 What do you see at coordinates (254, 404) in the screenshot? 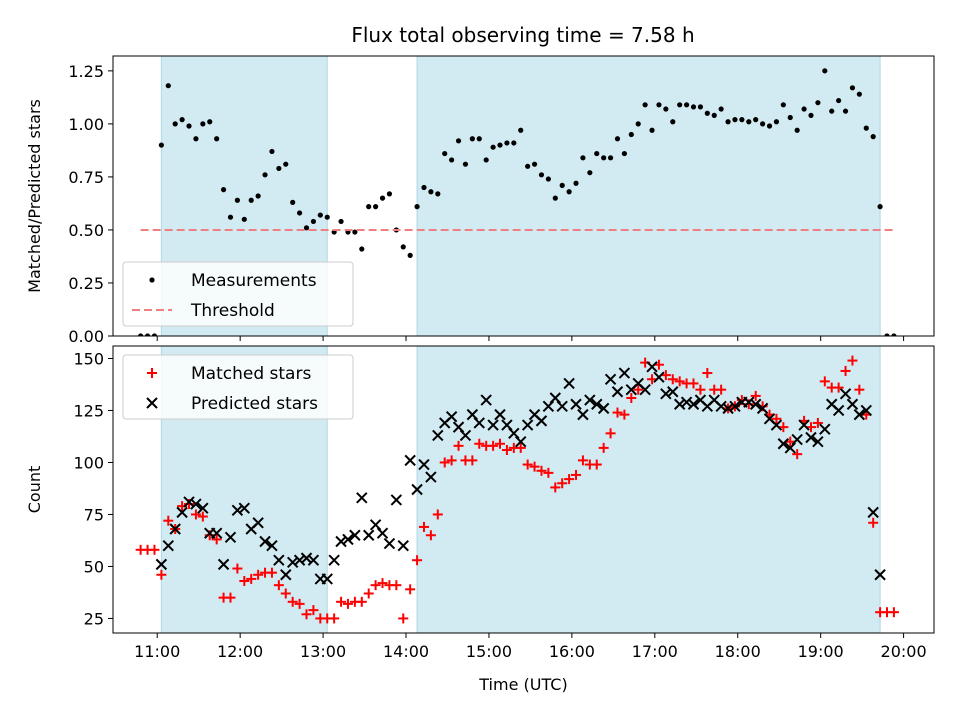
I see `legend-label: Predicted stars` at bounding box center [254, 404].